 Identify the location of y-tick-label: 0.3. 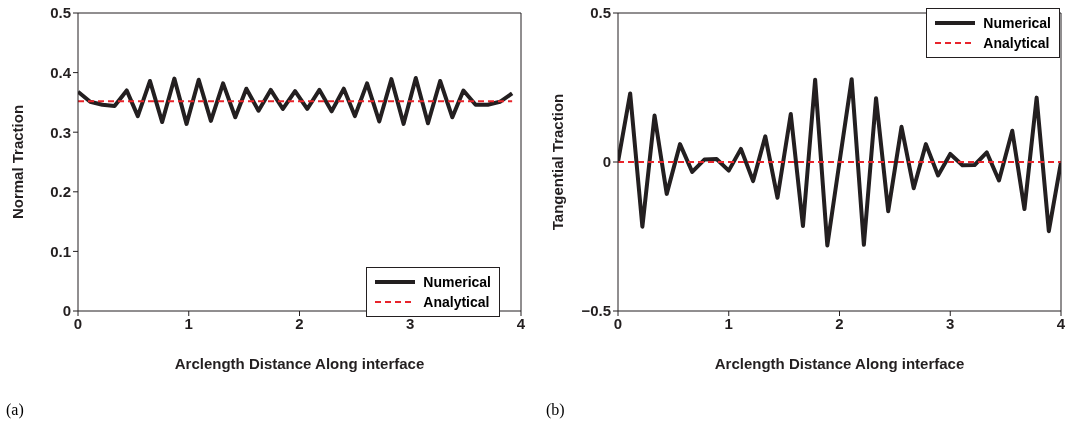
(60, 132).